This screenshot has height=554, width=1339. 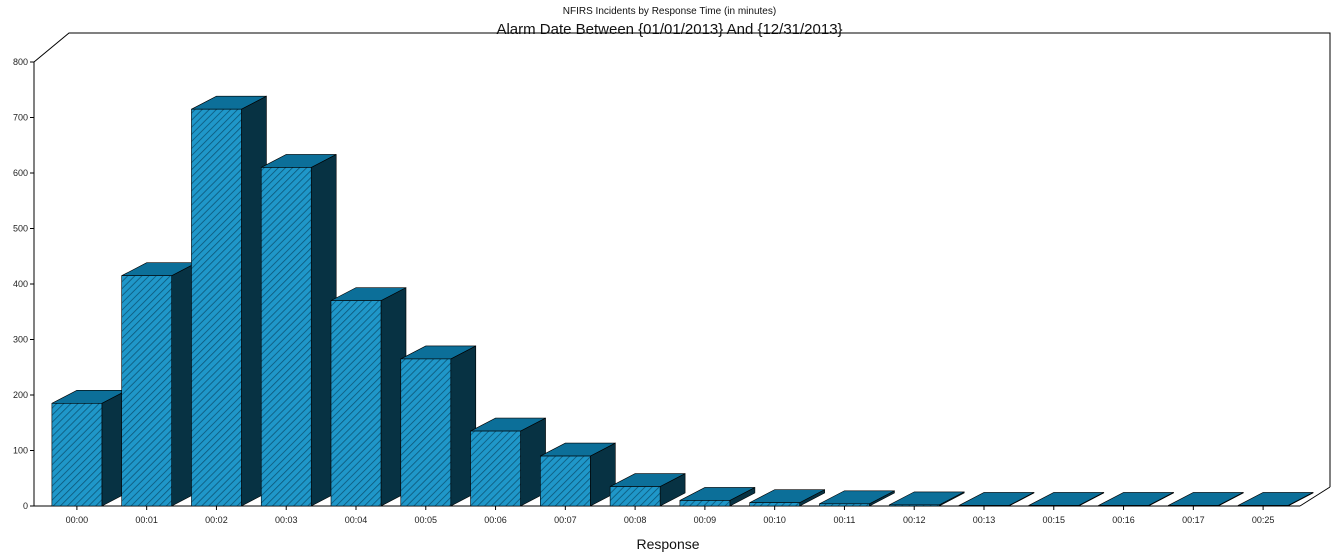 What do you see at coordinates (20, 284) in the screenshot?
I see `y-tick-label: 400` at bounding box center [20, 284].